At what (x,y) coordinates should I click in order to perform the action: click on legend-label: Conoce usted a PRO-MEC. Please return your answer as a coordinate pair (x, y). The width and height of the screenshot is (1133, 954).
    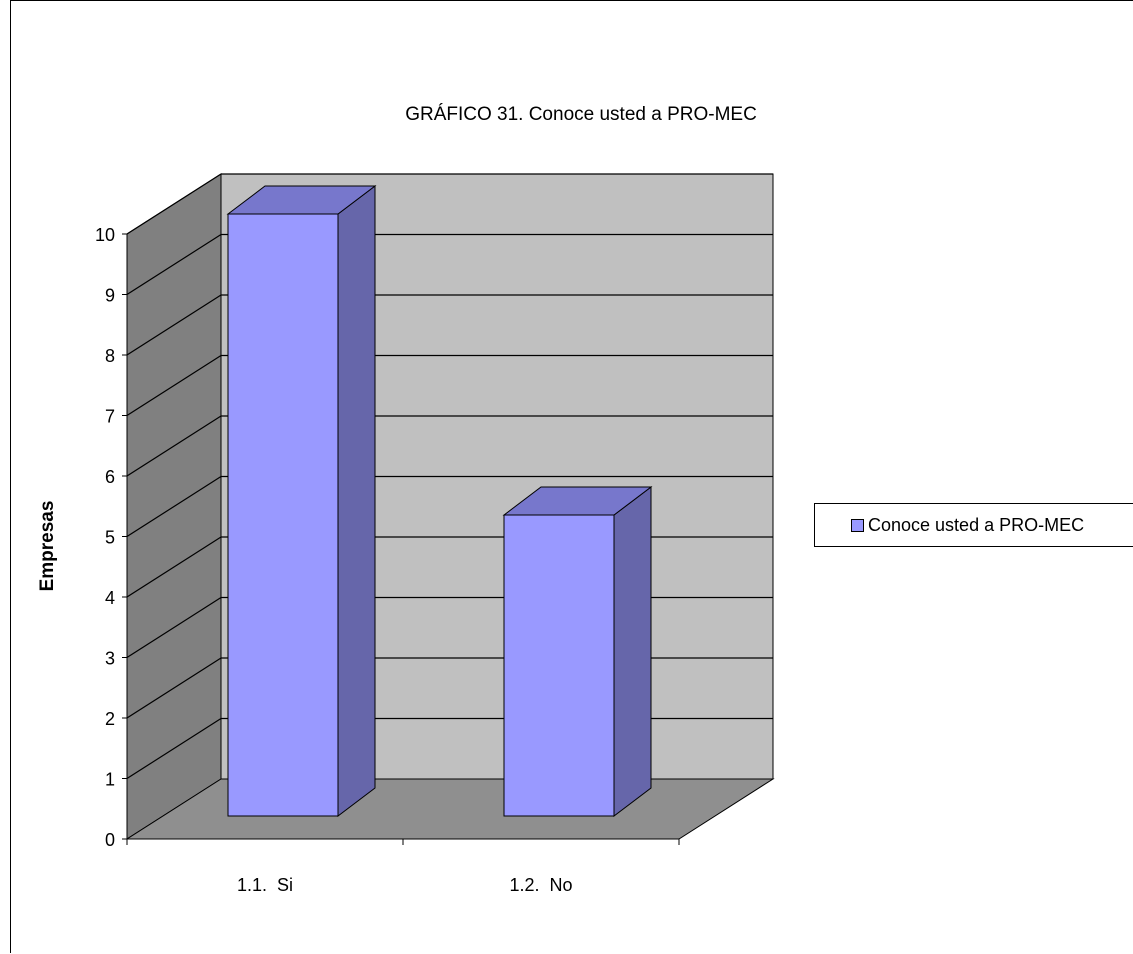
    Looking at the image, I should click on (976, 524).